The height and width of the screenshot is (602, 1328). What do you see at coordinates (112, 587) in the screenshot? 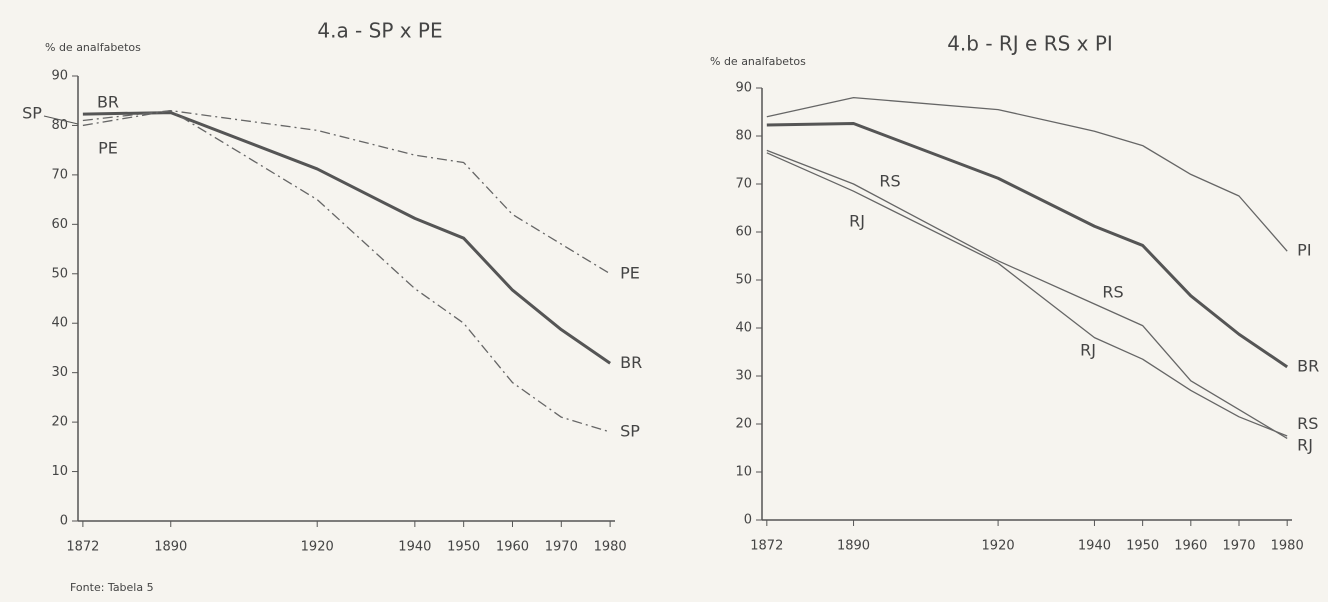
I see `source: Fonte: Tabela 5` at bounding box center [112, 587].